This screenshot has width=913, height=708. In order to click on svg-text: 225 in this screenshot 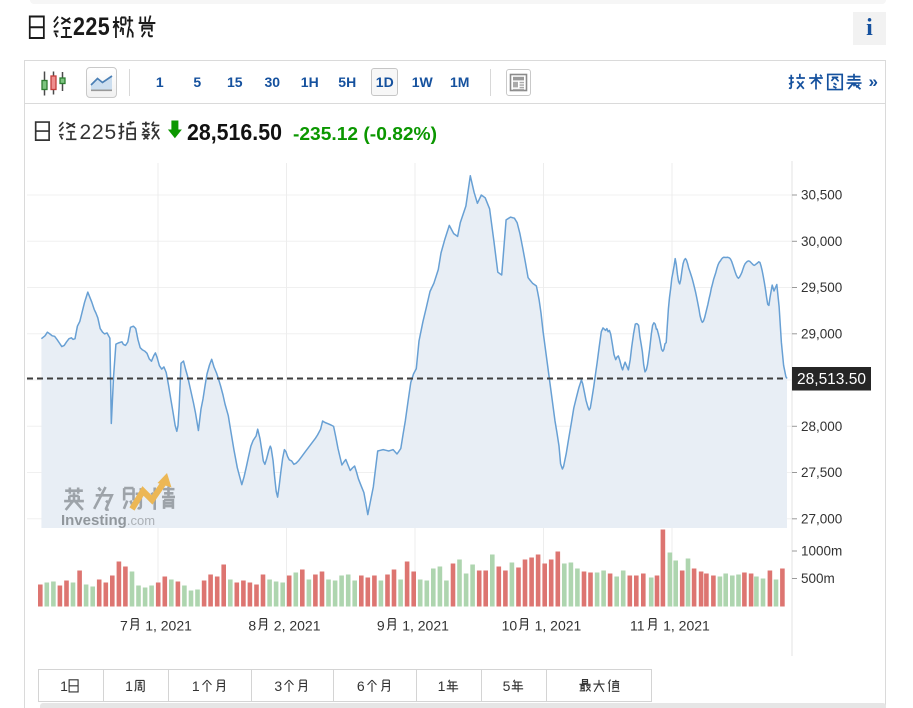, I will do `click(98, 132)`.